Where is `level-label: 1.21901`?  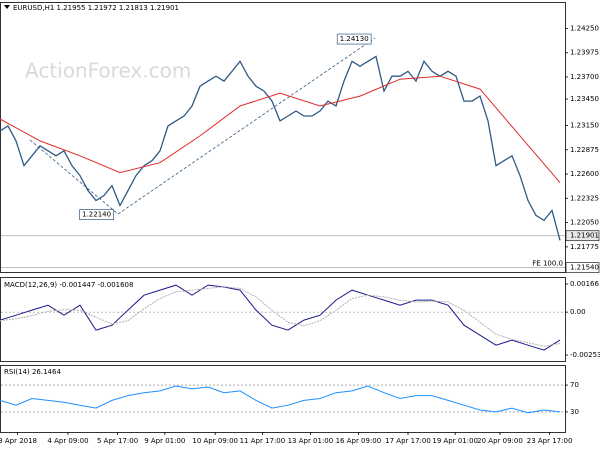
level-label: 1.21901 is located at coordinates (584, 236).